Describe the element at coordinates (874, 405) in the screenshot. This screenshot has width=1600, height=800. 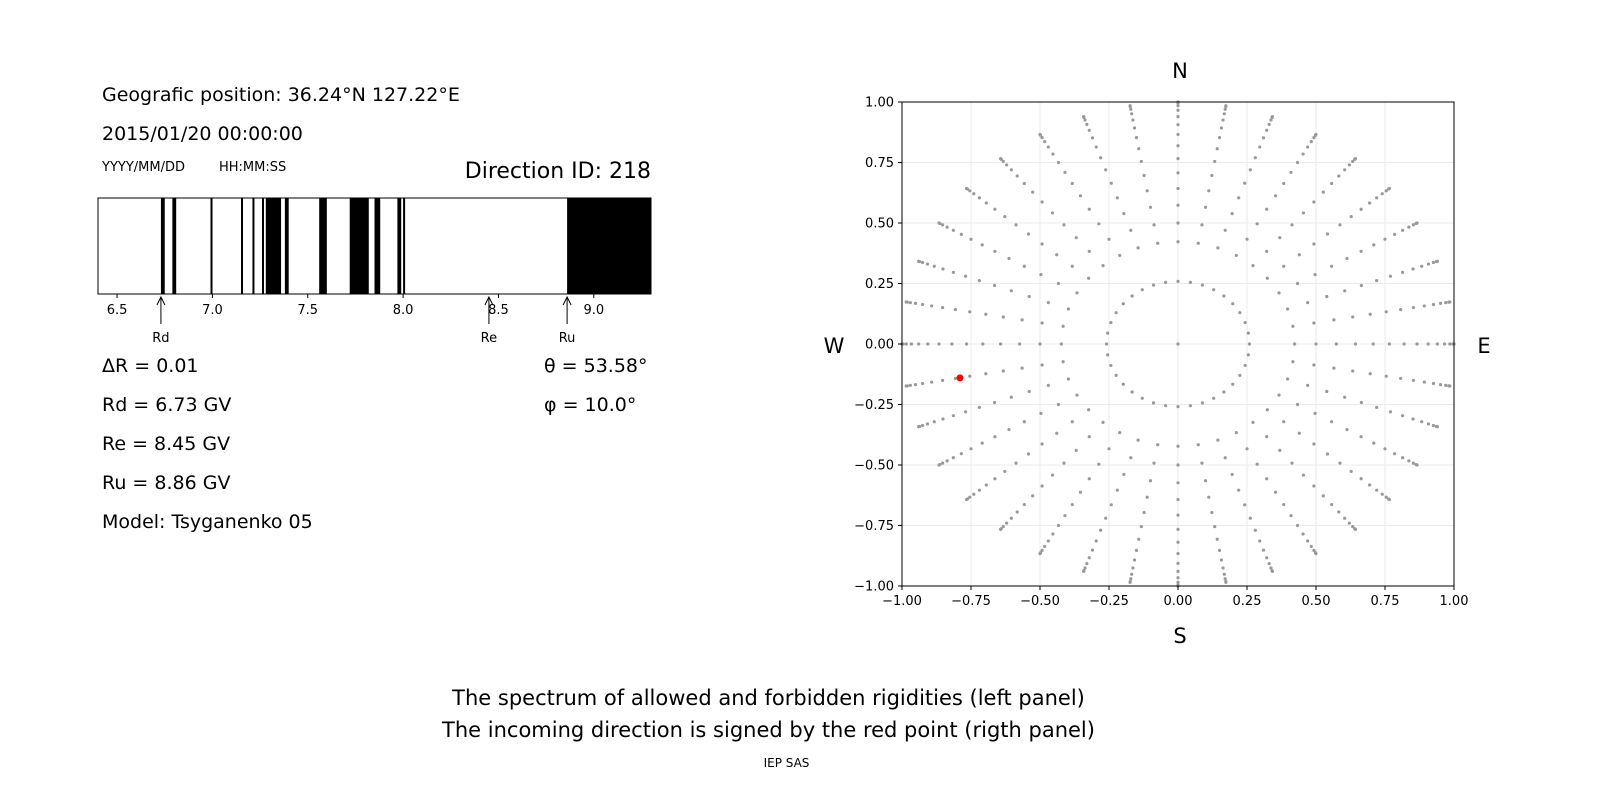
I see `y-tick-label-3: −0.25` at that location.